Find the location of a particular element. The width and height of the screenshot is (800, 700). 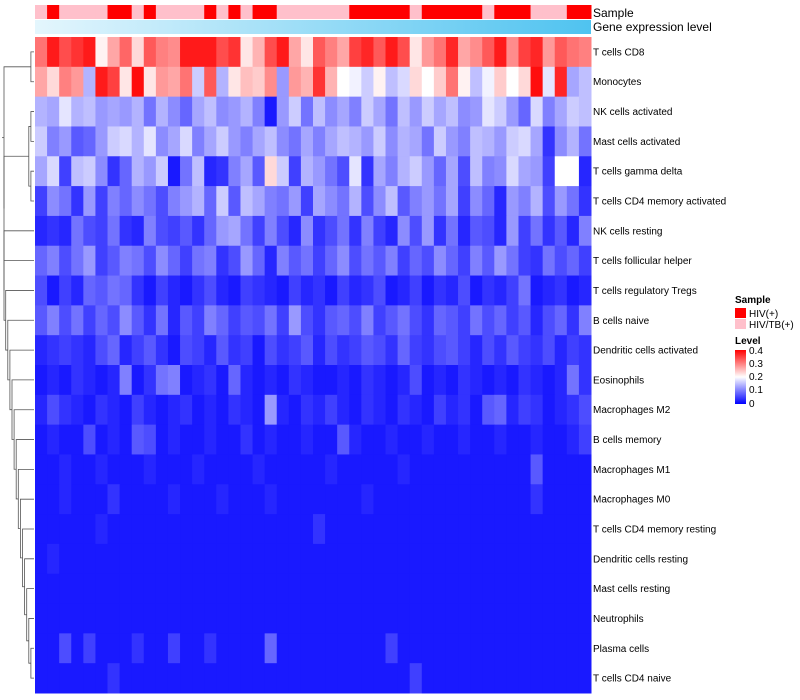

row-label: Mast cells activated is located at coordinates (636, 142).